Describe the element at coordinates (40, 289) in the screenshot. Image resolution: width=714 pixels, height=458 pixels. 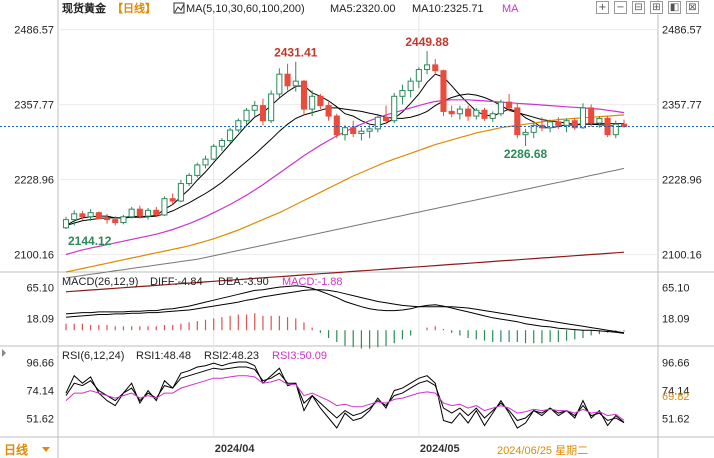
I see `macd-tick-left: 65.10` at that location.